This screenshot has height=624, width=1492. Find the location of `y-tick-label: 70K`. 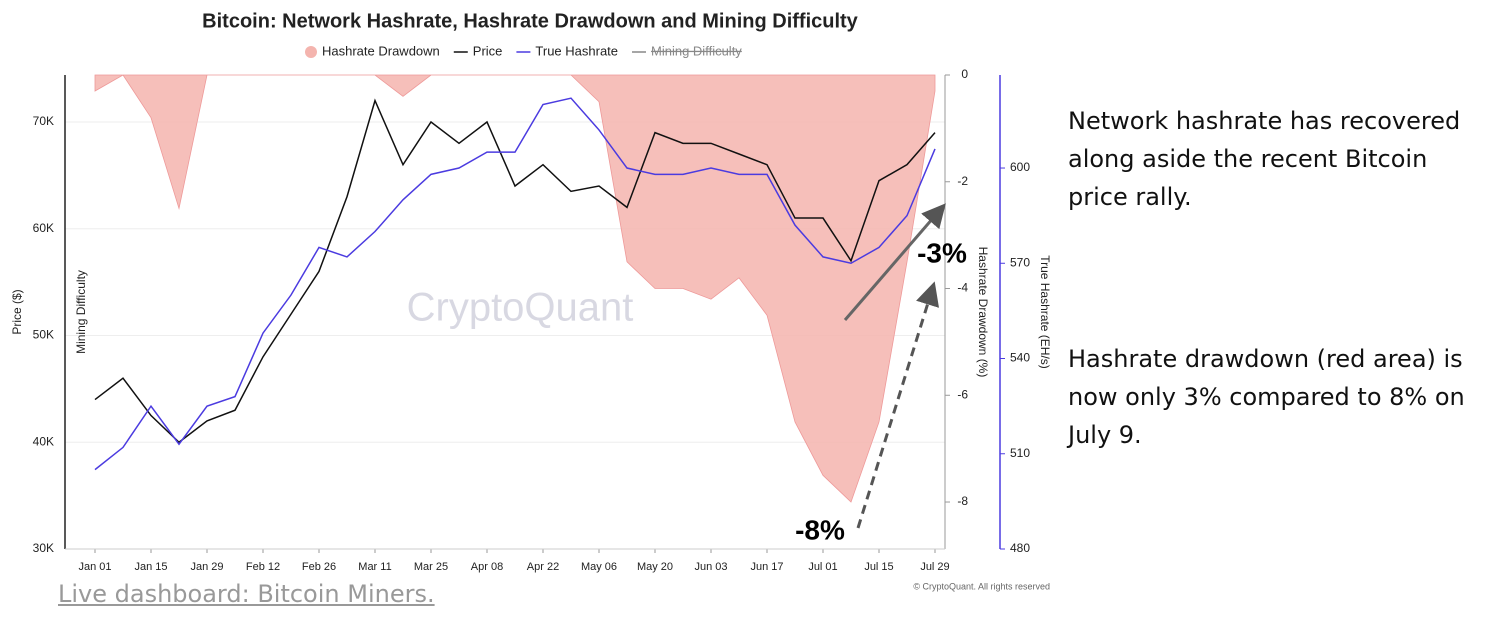

y-tick-label: 70K is located at coordinates (43, 121).